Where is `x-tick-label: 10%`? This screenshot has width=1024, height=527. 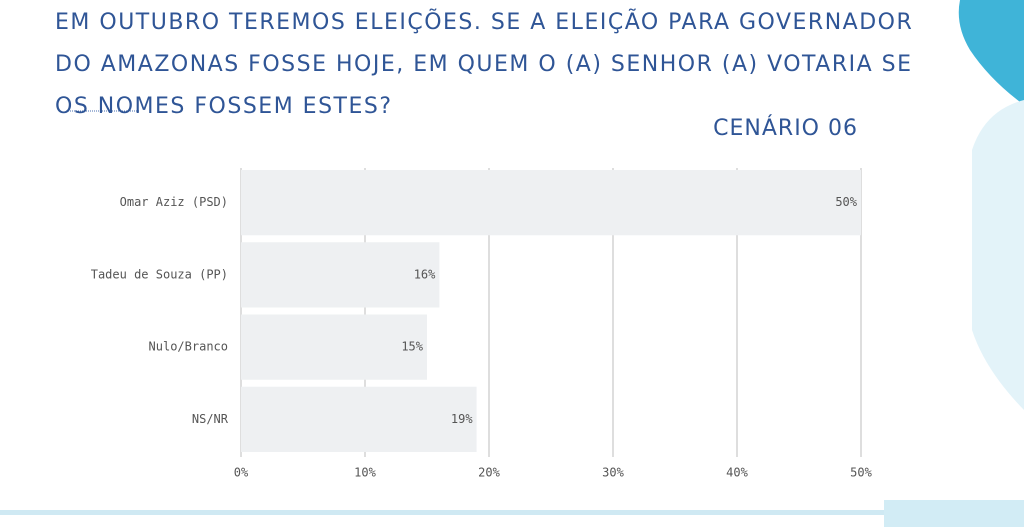 x-tick-label: 10% is located at coordinates (365, 473).